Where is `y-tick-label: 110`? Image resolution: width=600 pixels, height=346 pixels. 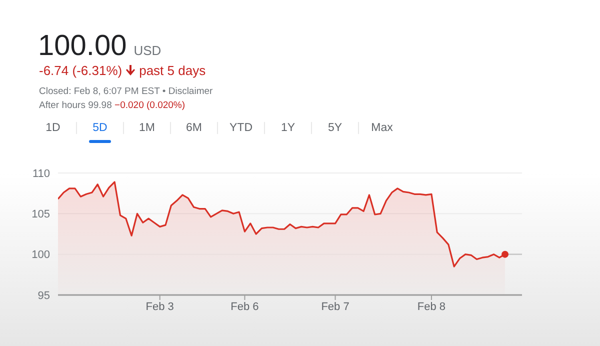 y-tick-label: 110 is located at coordinates (41, 174).